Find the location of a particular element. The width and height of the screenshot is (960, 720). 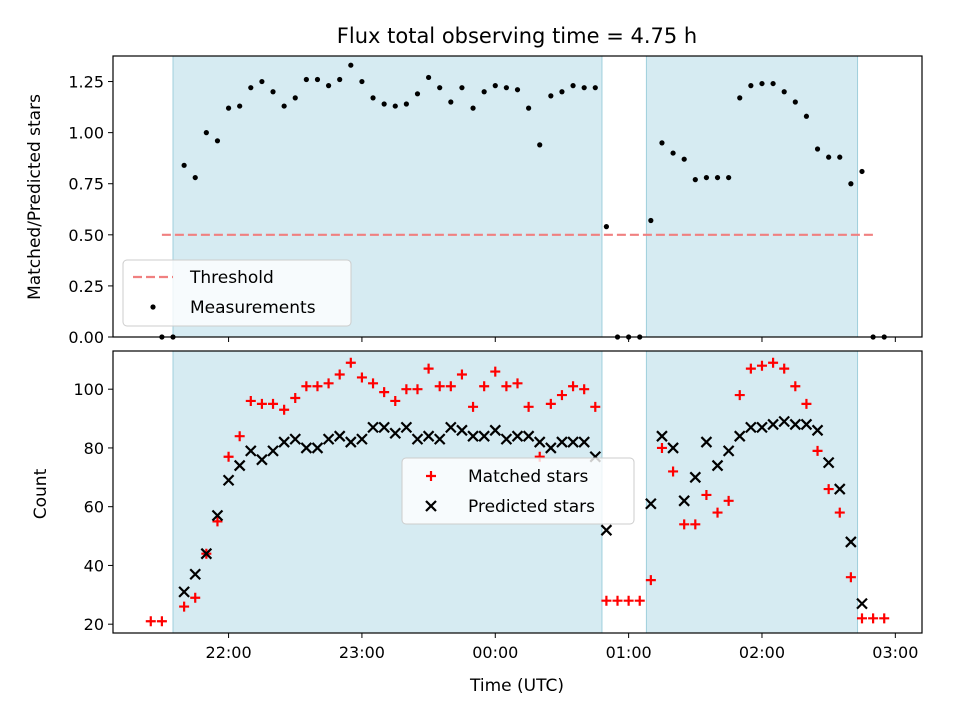

top-y-tick-label: 1.25 is located at coordinates (86, 82).